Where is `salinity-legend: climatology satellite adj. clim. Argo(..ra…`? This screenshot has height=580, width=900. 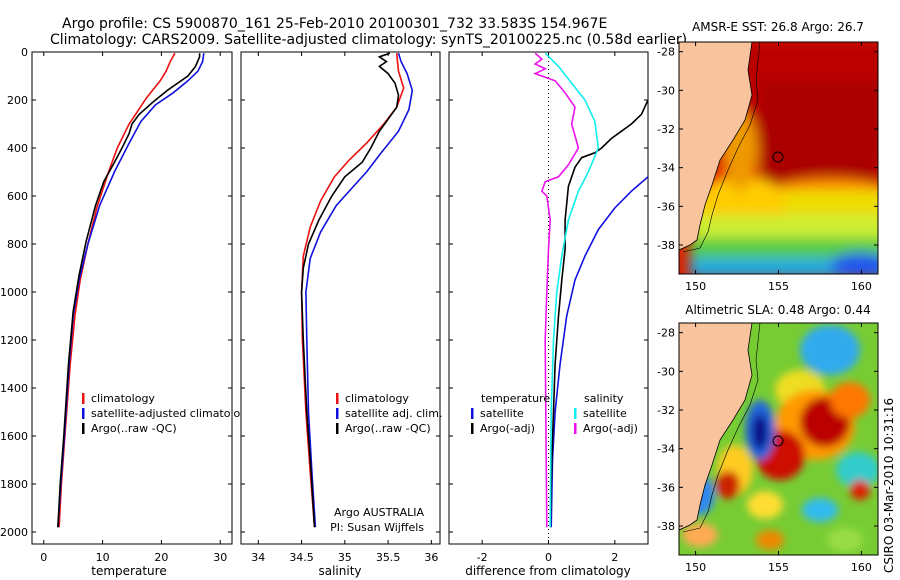
salinity-legend: climatology satellite adj. clim. Argo(..ra… is located at coordinates (389, 413).